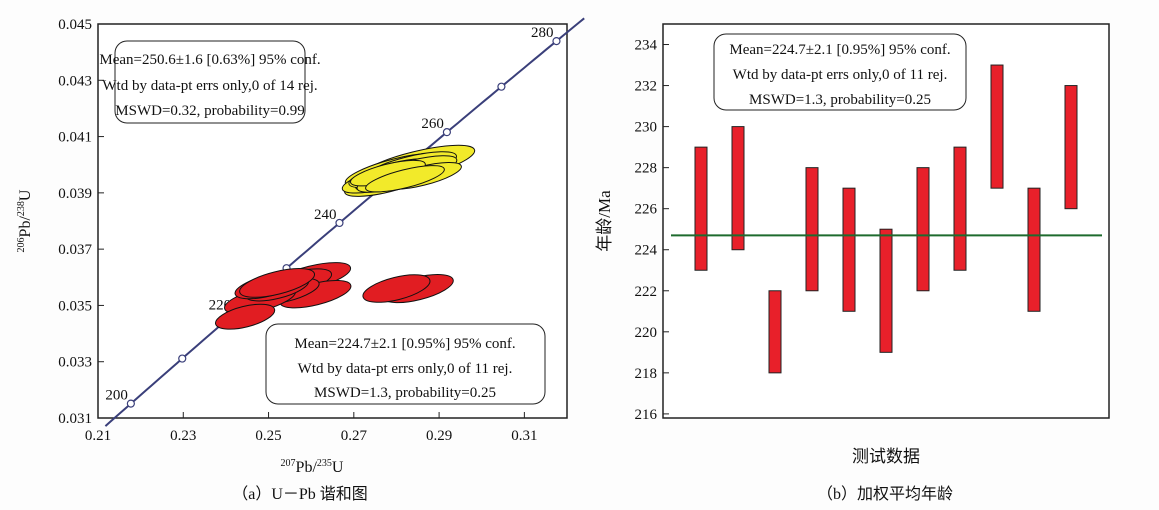  I want to click on y-tick-label: 216, so click(646, 415).